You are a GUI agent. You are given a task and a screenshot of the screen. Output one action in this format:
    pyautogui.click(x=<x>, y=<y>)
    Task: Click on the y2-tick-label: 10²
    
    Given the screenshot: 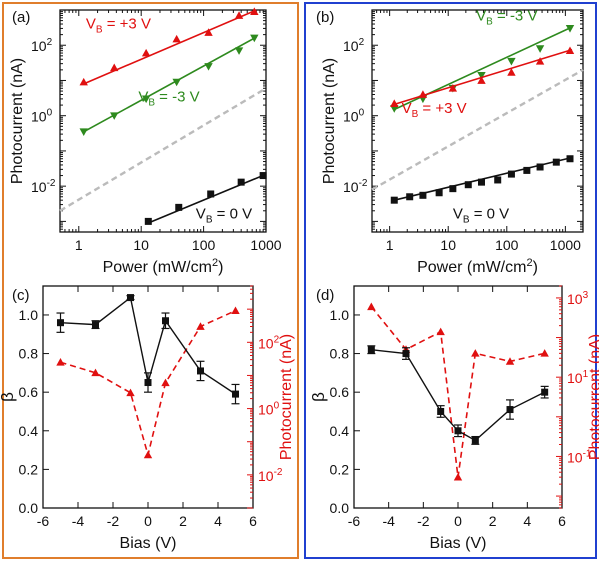 What is the action you would take?
    pyautogui.click(x=269, y=342)
    